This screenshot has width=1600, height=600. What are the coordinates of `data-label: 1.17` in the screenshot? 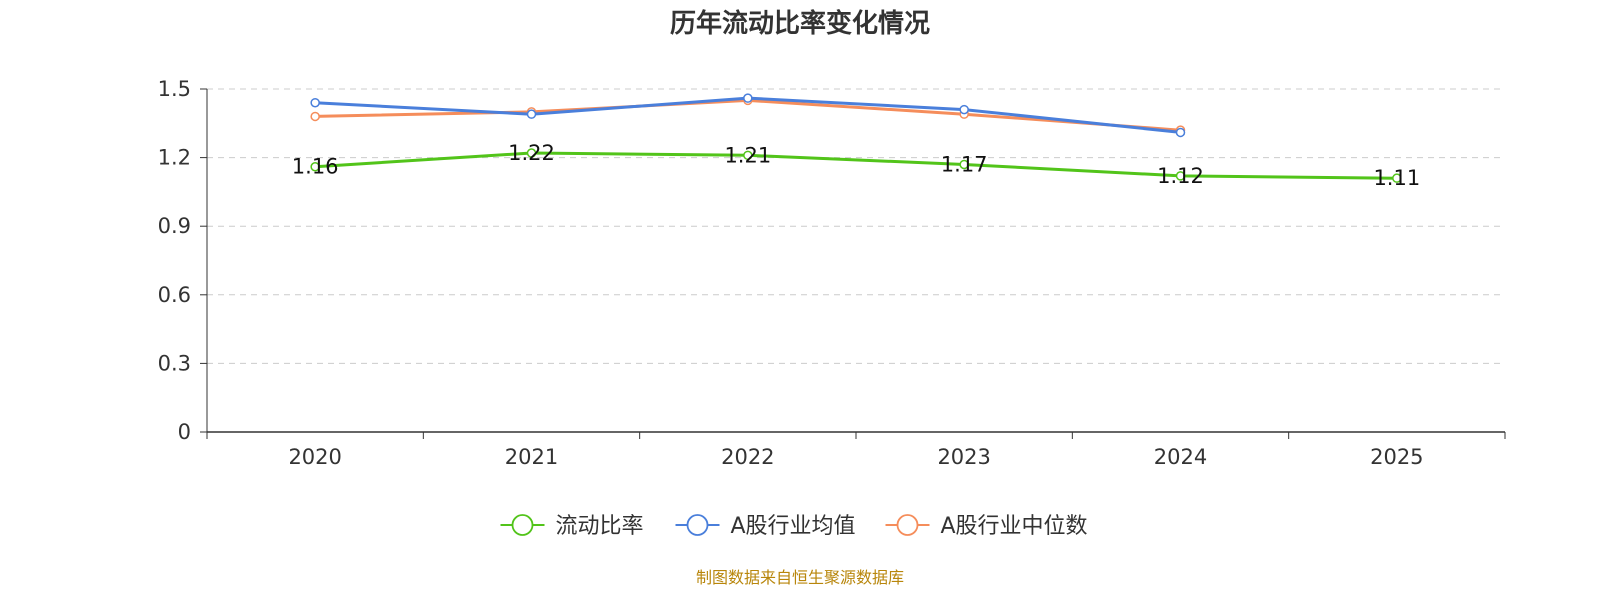 It's located at (964, 164).